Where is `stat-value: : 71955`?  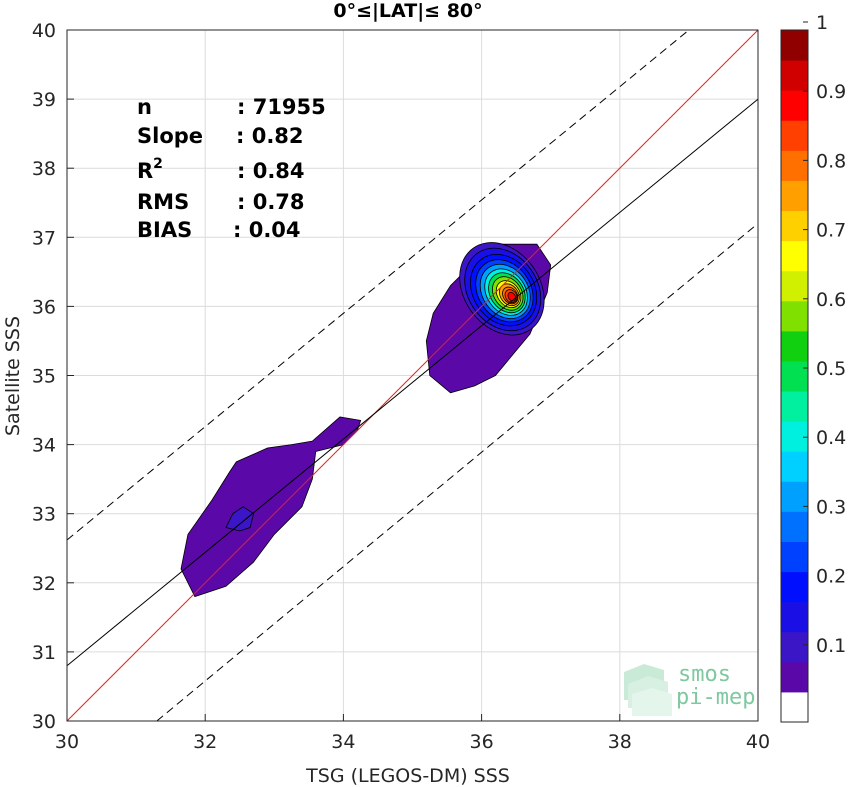
stat-value: : 71955 is located at coordinates (281, 107).